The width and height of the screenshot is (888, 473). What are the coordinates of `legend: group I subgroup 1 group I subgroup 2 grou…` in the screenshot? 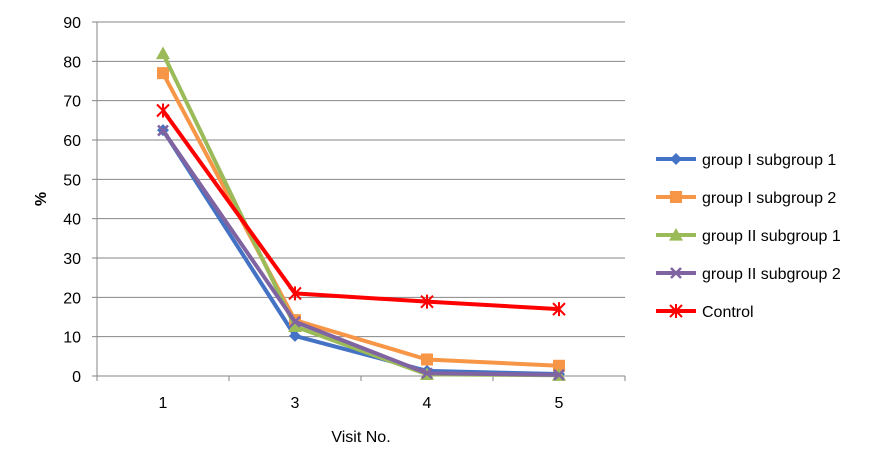 It's located at (748, 236).